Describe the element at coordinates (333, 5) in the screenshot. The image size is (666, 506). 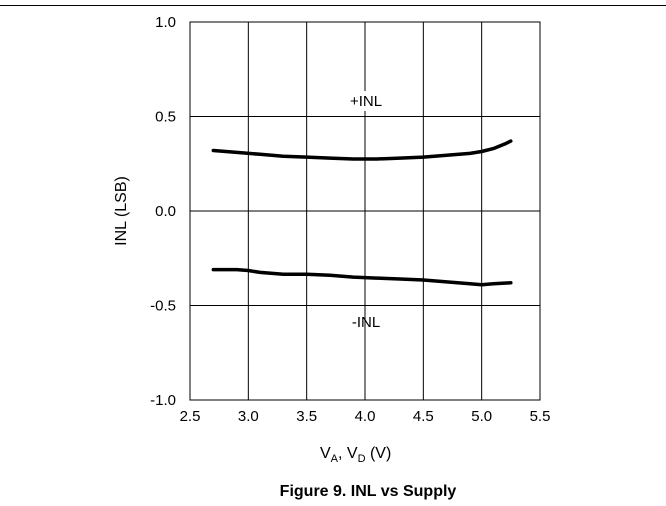
I see `top-rule` at that location.